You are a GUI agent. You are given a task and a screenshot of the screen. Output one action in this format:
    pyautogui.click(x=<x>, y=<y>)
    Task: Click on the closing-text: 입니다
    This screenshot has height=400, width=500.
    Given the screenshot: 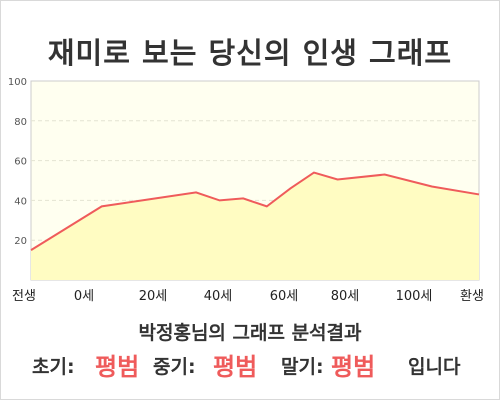 What is the action you would take?
    pyautogui.click(x=434, y=367)
    